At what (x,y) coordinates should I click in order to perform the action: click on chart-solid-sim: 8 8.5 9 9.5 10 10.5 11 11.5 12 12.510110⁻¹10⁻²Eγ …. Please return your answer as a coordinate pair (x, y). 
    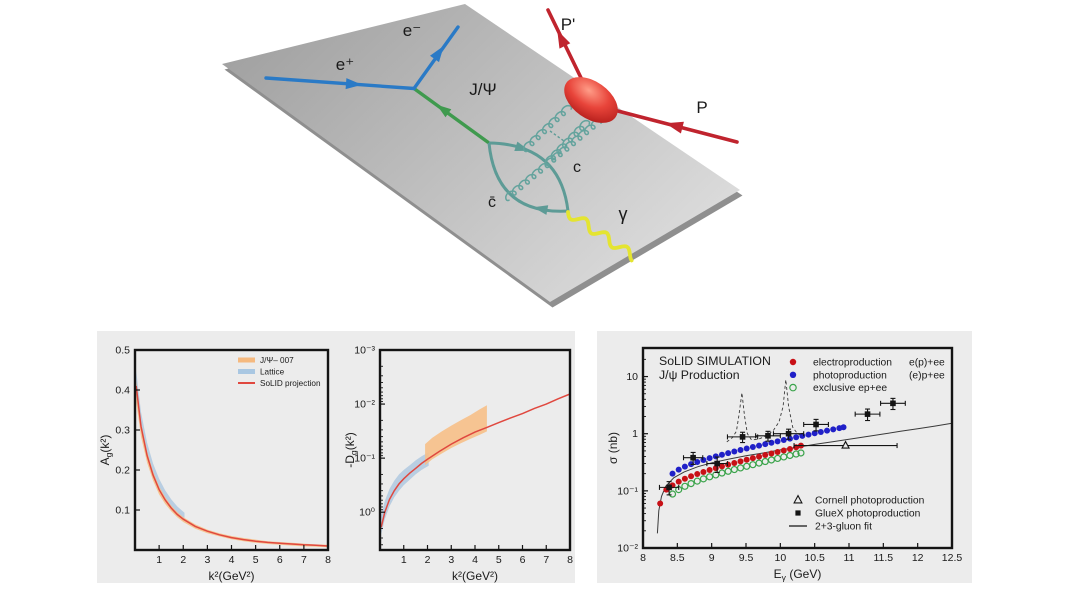
    Looking at the image, I should click on (784, 464).